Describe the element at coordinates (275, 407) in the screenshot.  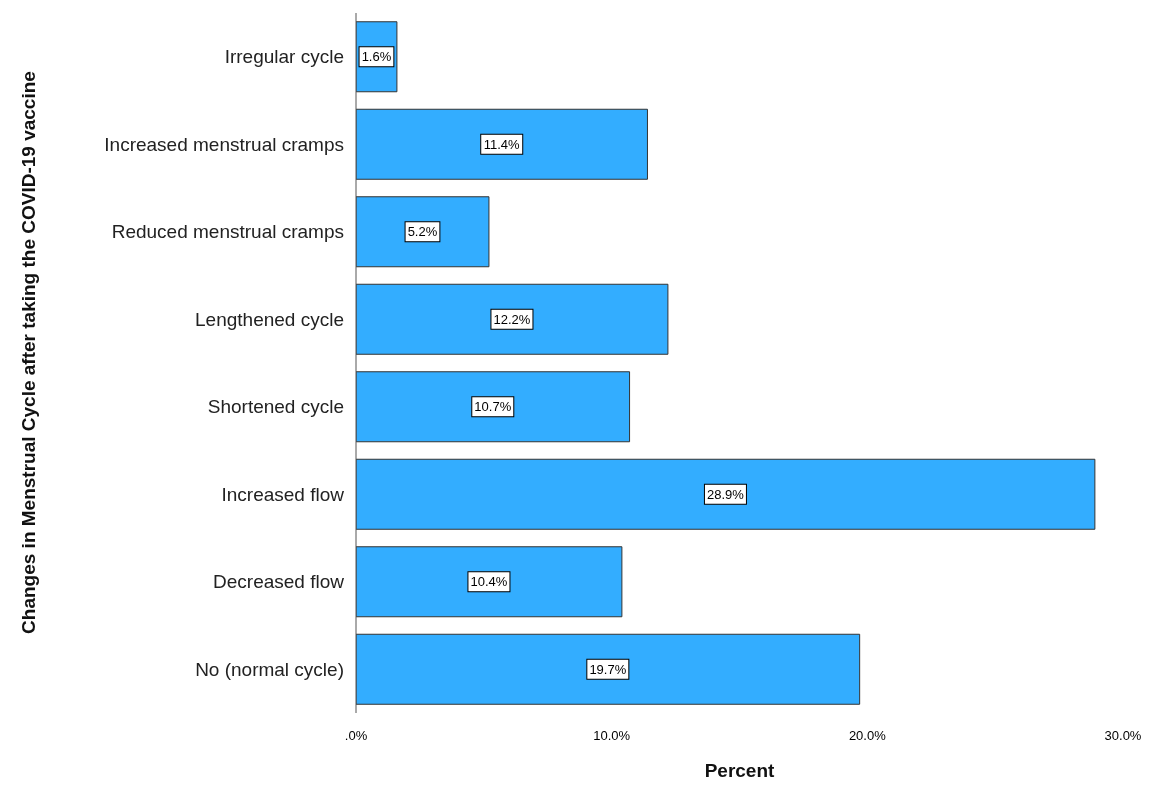
I see `y-tick-label: Shortened cycle` at that location.